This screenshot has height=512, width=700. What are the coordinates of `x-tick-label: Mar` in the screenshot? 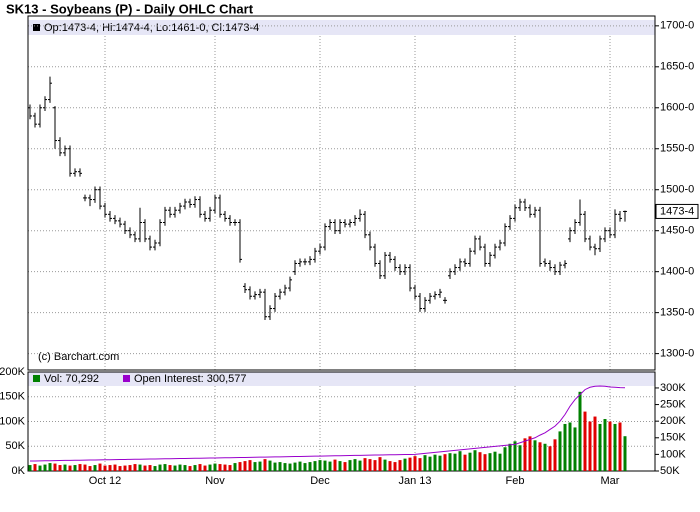 It's located at (610, 481).